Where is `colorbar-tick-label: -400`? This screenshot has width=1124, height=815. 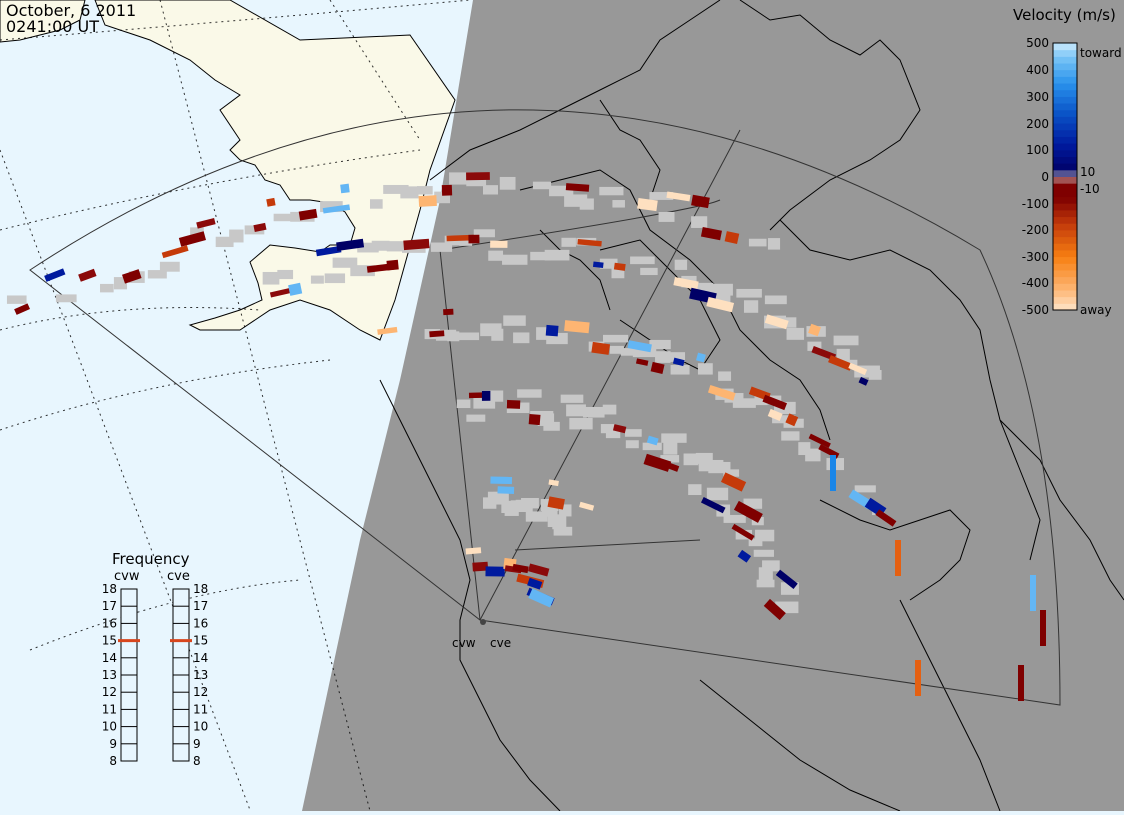
colorbar-tick-label: -400 is located at coordinates (1035, 283).